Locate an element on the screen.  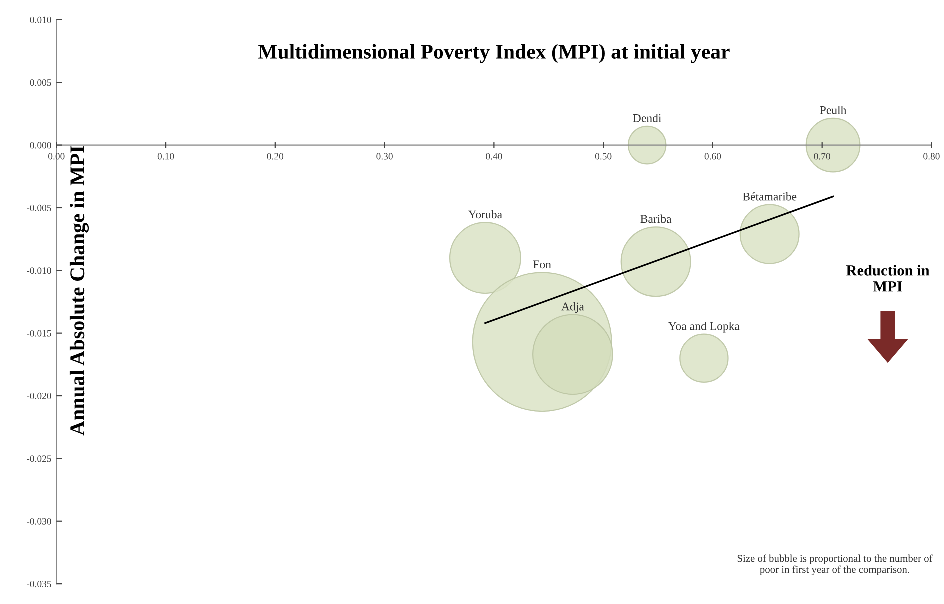
x-tick-label: 0.60 is located at coordinates (713, 156).